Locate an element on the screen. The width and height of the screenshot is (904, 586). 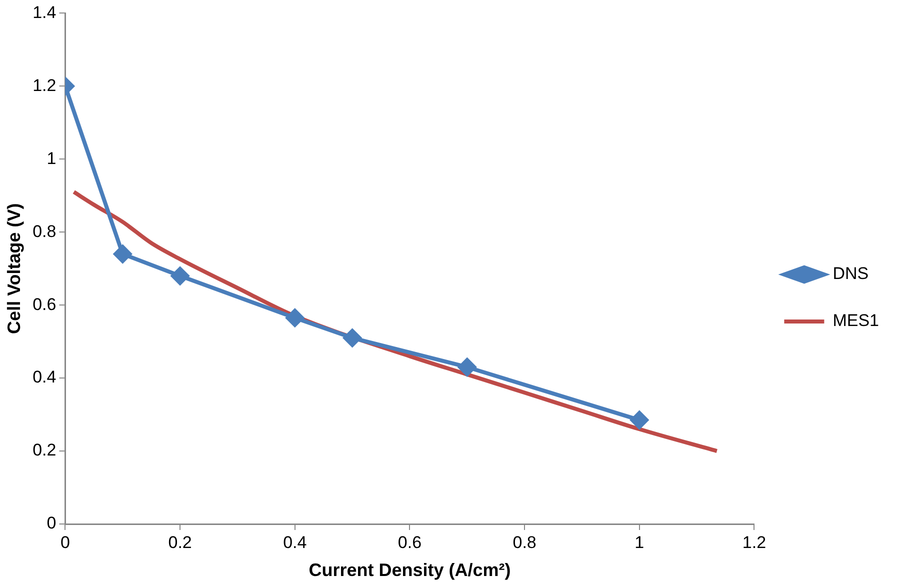
y-tick-label: 1.4 is located at coordinates (44, 12).